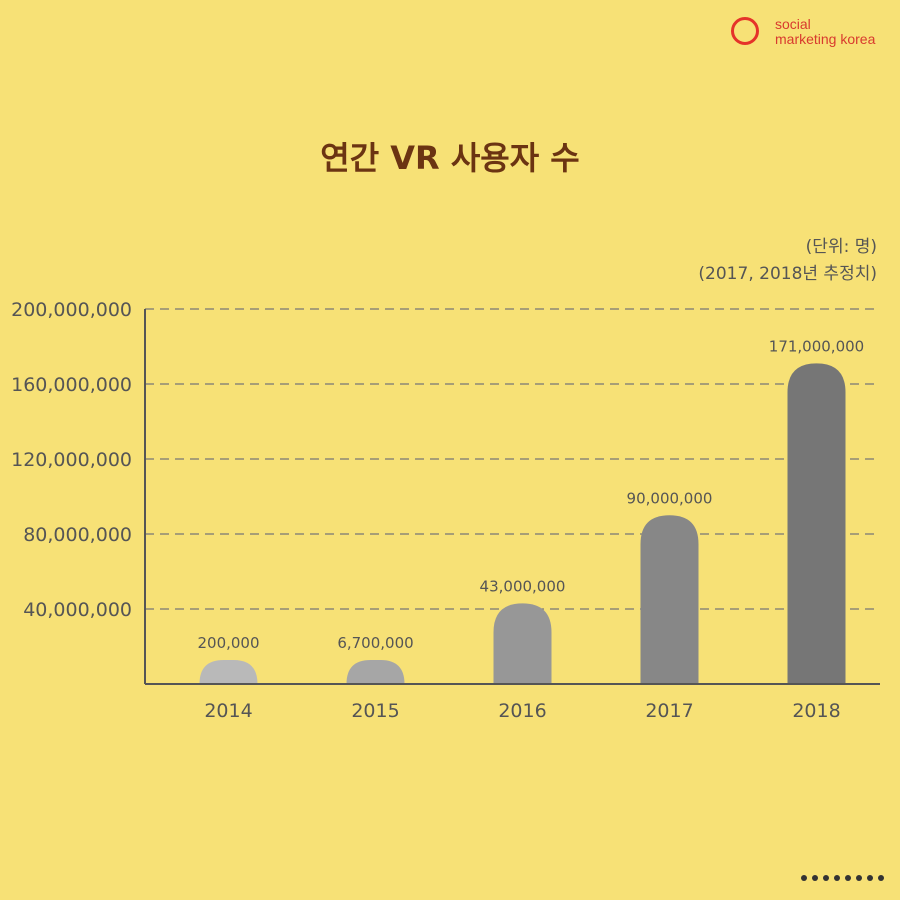 This screenshot has height=900, width=900. Describe the element at coordinates (669, 711) in the screenshot. I see `x-tick-label: 2017` at that location.